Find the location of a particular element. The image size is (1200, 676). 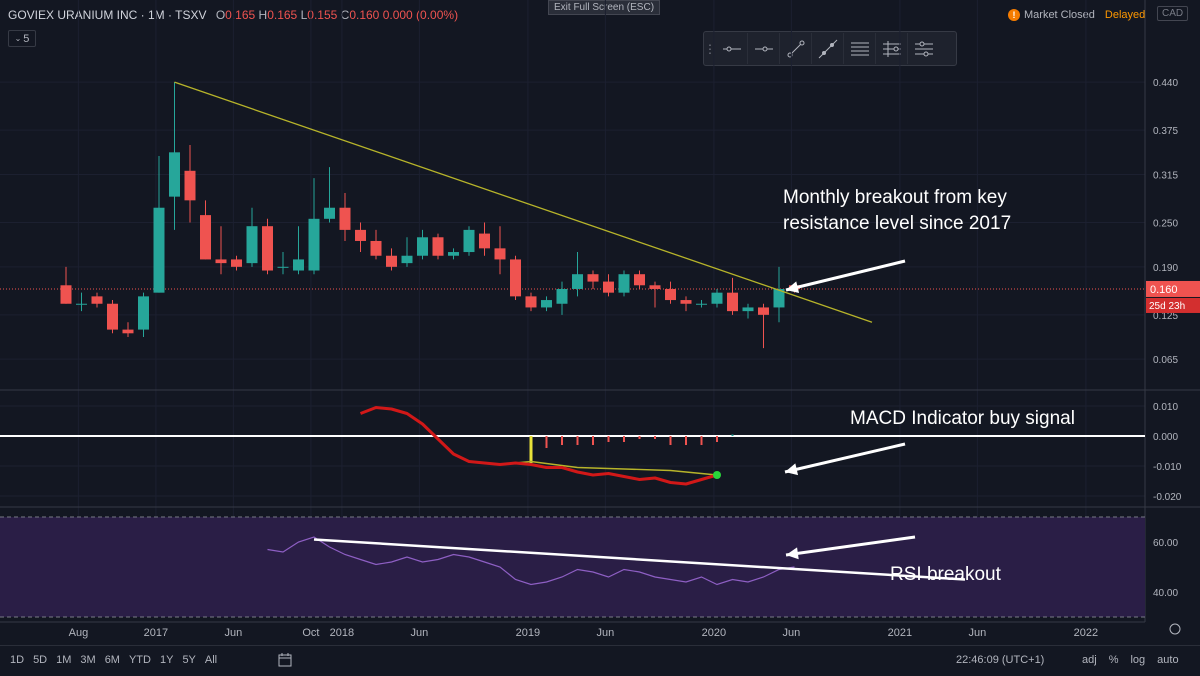

indicator-toggle: ⌄ 5 is located at coordinates (22, 38).